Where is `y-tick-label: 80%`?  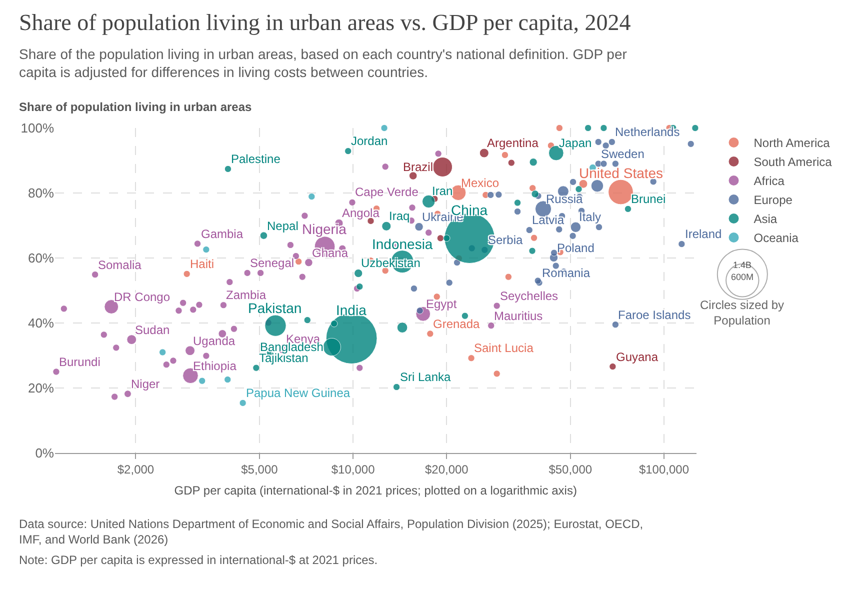 y-tick-label: 80% is located at coordinates (41, 193).